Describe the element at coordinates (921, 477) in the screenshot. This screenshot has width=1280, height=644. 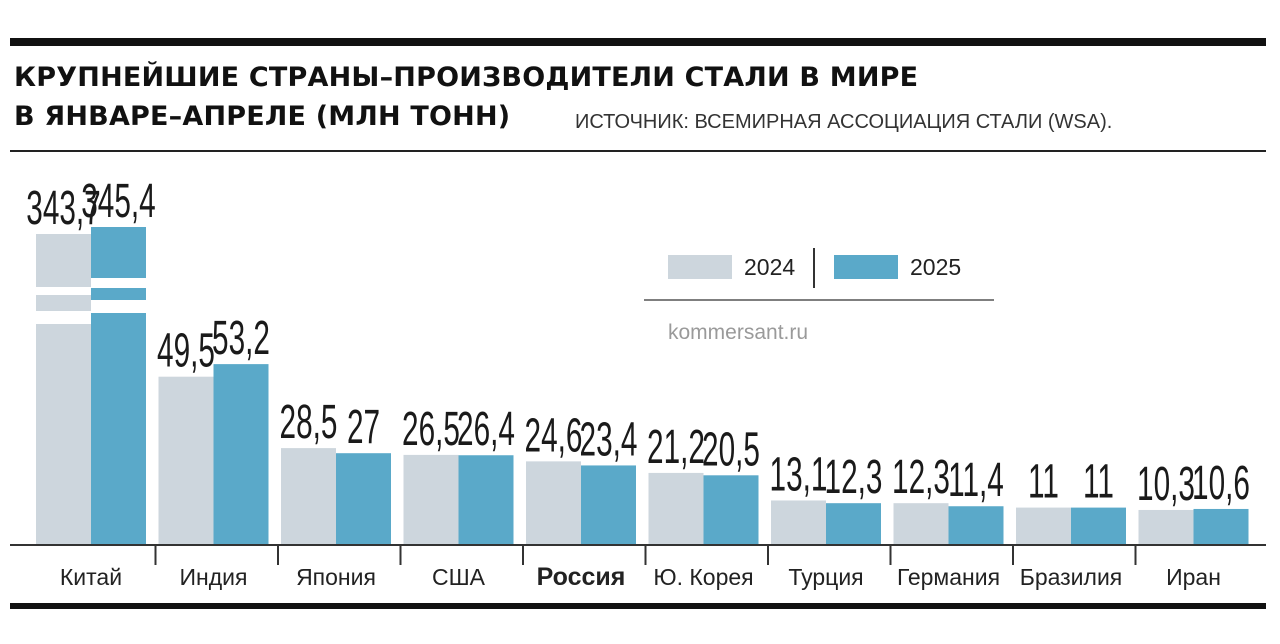
I see `value-label-2024-8: 12,3` at that location.